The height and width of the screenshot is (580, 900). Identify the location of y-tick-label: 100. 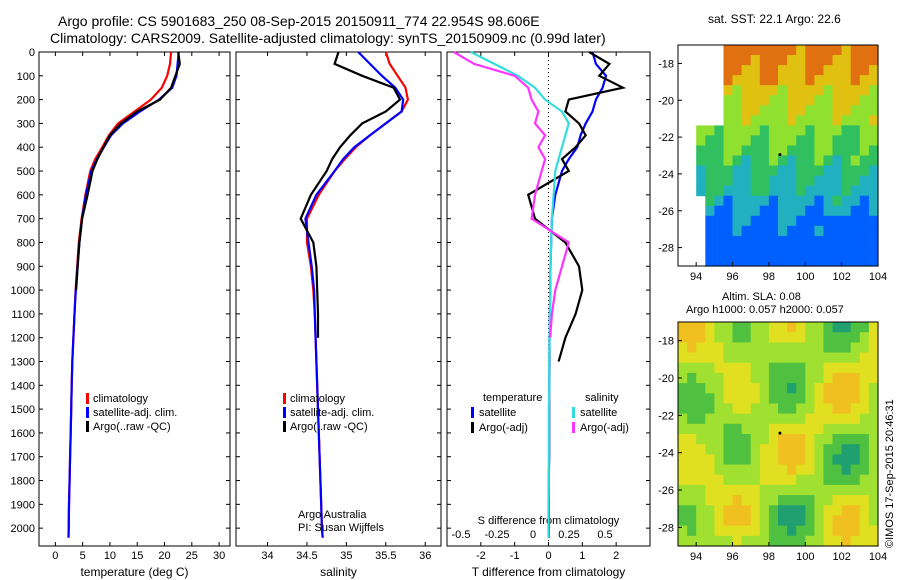
(26, 77).